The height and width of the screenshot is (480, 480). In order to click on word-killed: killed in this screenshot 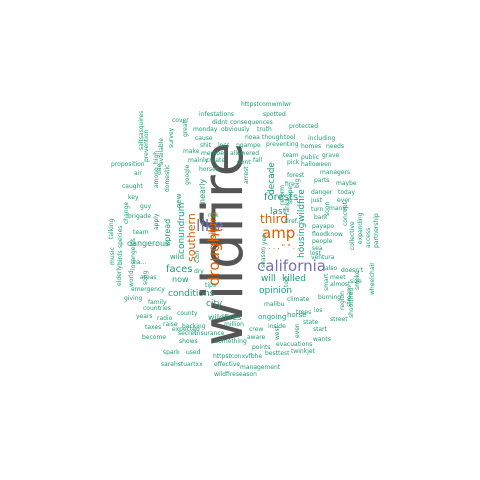, I will do `click(294, 279)`.